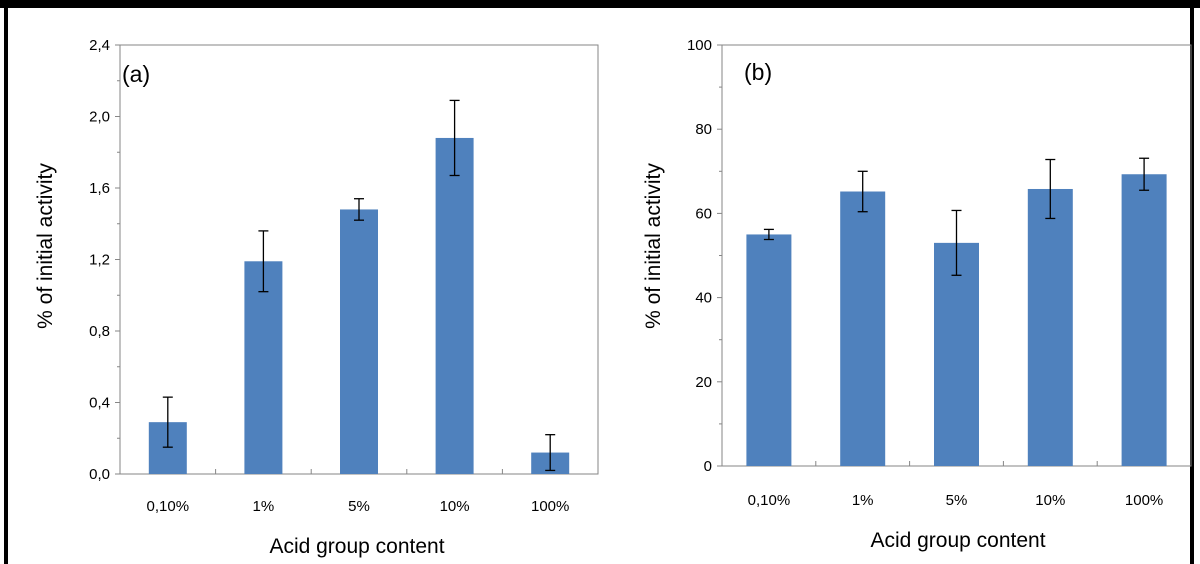 This screenshot has height=564, width=1200. Describe the element at coordinates (45, 246) in the screenshot. I see `y-axis-title-a: % of initial activity` at that location.